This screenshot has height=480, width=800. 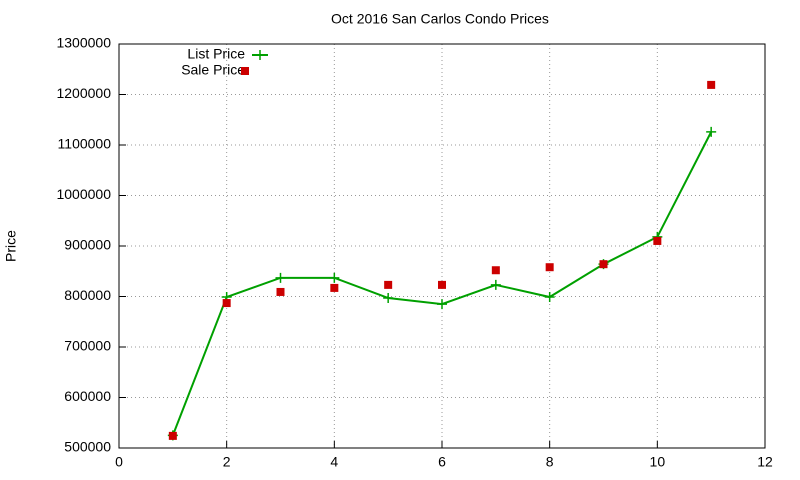 I want to click on y-axis-label: Price, so click(x=11, y=246).